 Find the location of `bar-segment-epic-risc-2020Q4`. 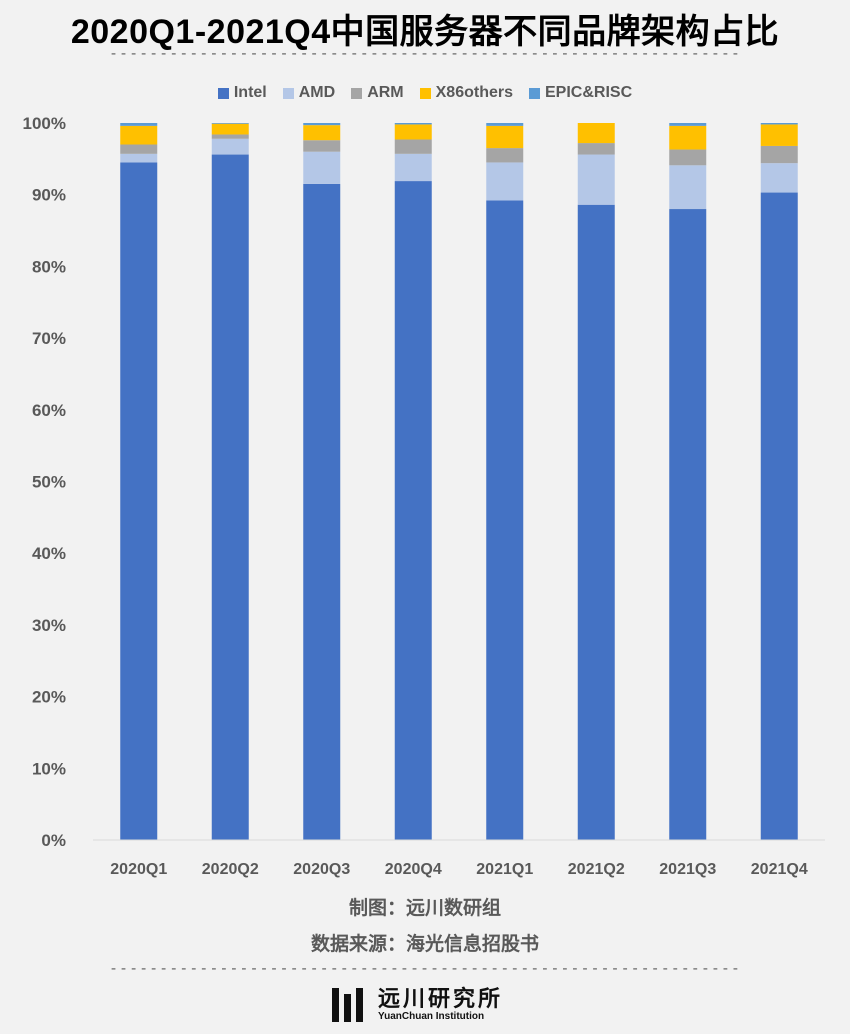

bar-segment-epic-risc-2020Q4 is located at coordinates (413, 124).